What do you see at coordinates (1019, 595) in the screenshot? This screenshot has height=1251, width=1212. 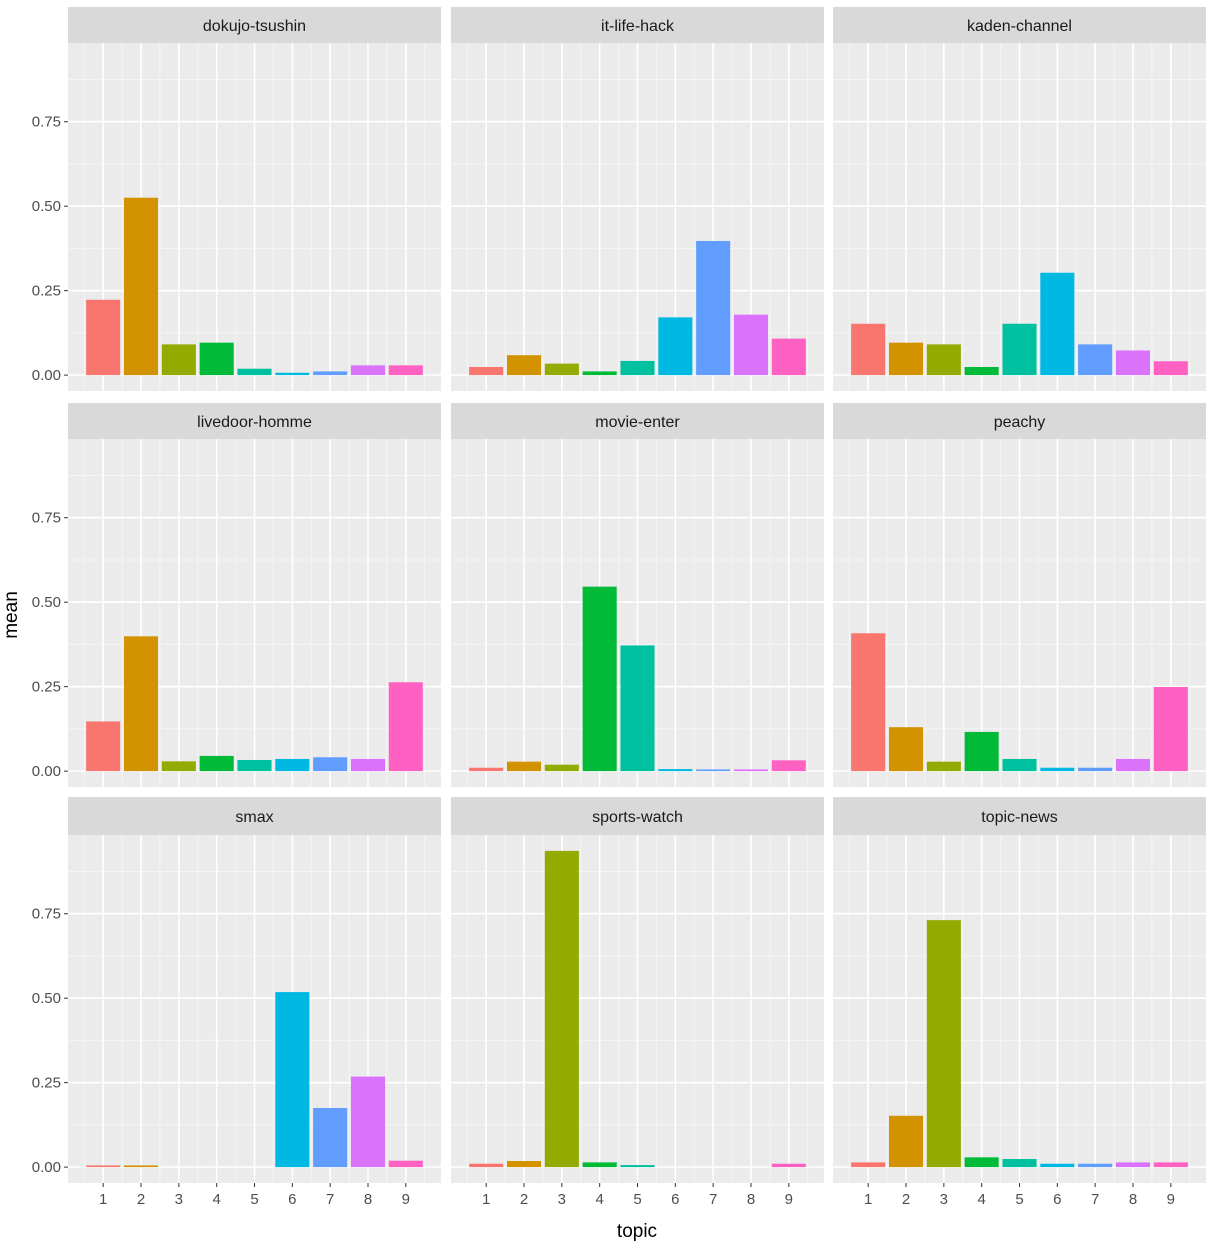 I see `facet-panel: peachy` at bounding box center [1019, 595].